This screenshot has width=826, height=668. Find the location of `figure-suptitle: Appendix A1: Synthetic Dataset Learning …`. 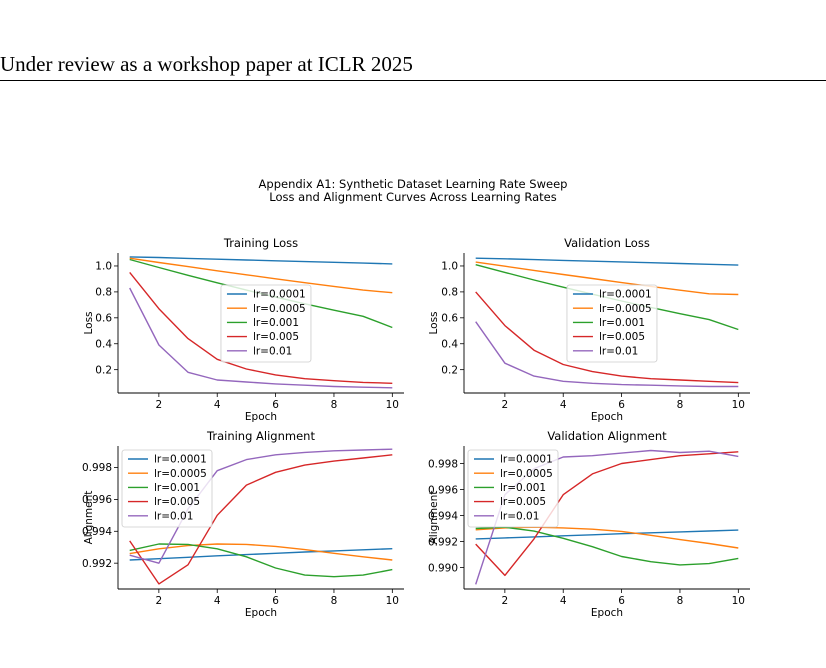

figure-suptitle: Appendix A1: Synthetic Dataset Learning … is located at coordinates (413, 191).